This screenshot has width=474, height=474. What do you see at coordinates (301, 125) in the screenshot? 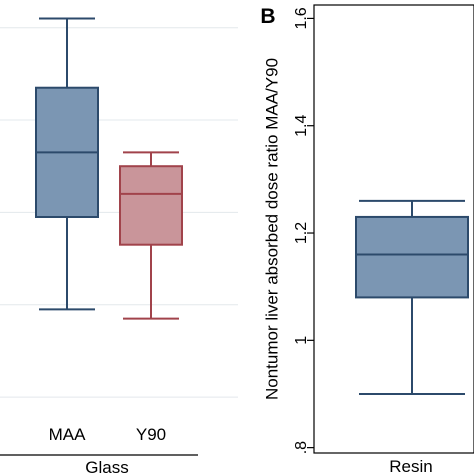
I see `y-tick-label: 1.4` at bounding box center [301, 125].